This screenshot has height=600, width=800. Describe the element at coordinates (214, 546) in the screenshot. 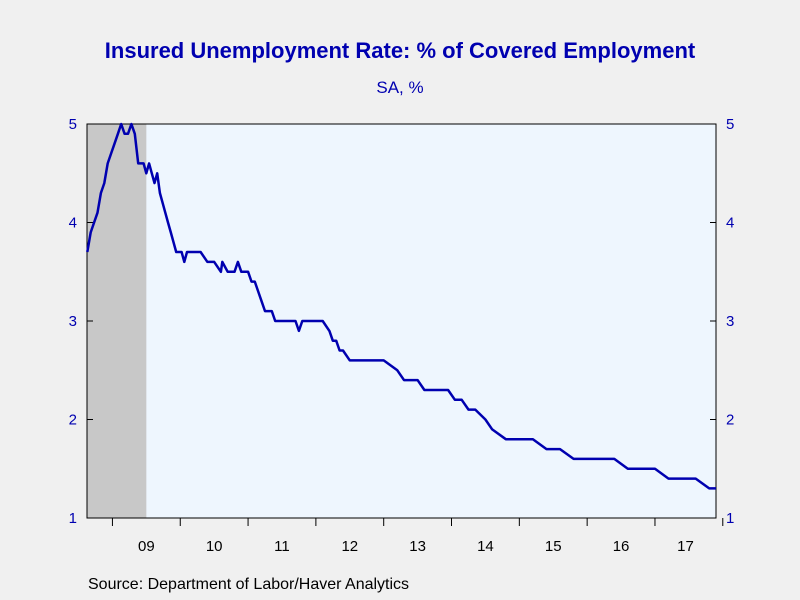

I see `xtick-label: 10` at that location.